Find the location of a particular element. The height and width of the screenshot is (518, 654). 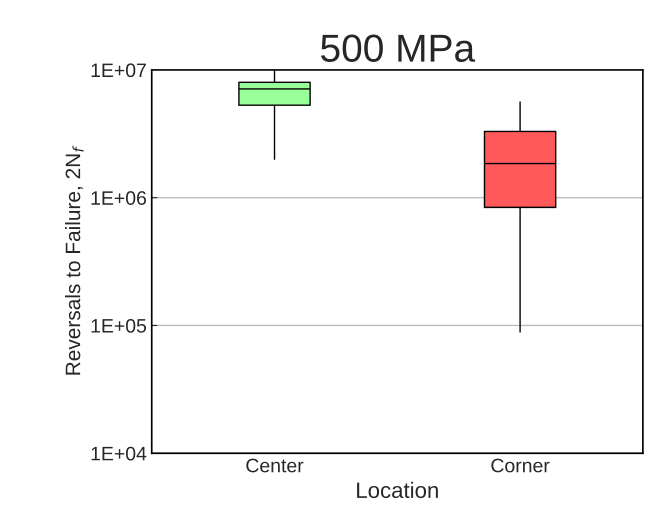

y-tick-label: 1E+06 is located at coordinates (119, 198).